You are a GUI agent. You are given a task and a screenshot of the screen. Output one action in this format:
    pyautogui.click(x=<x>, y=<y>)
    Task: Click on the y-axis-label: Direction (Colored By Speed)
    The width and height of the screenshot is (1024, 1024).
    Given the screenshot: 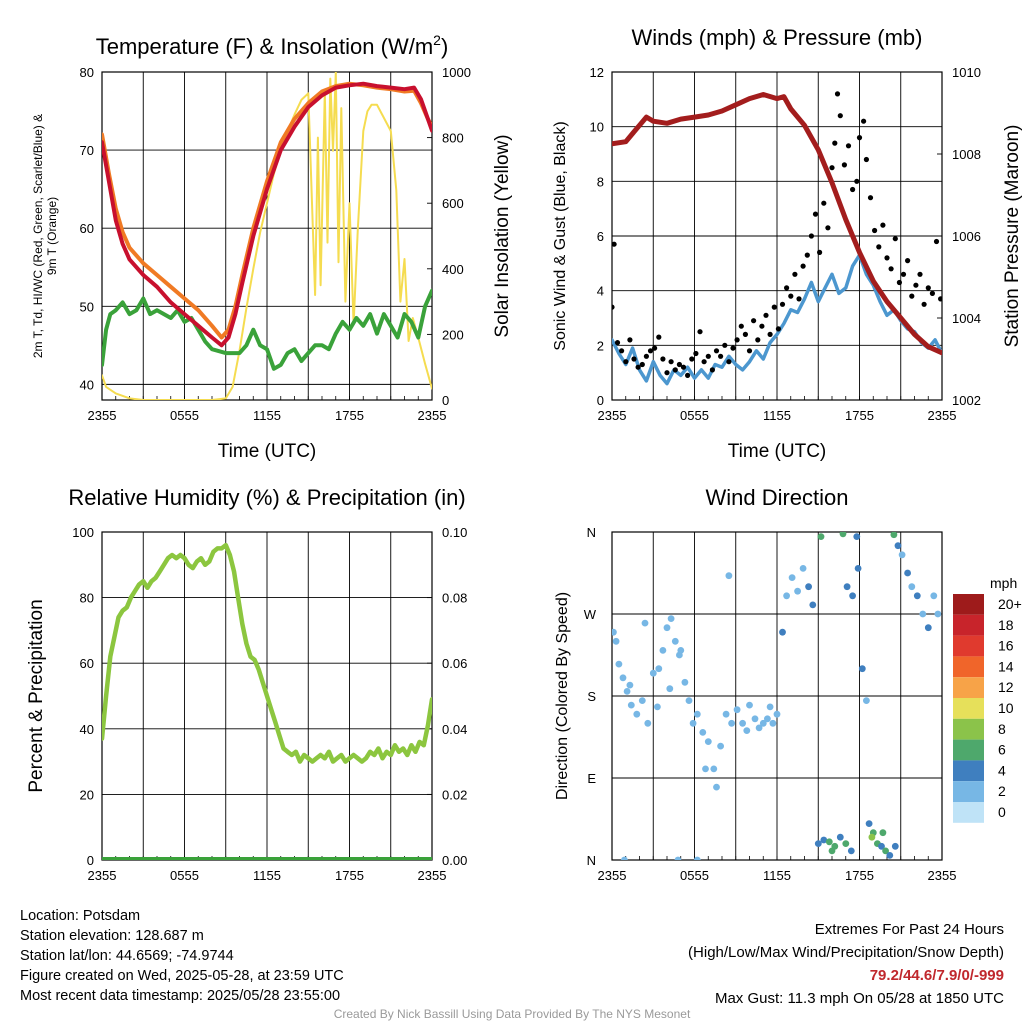 What is the action you would take?
    pyautogui.click(x=562, y=696)
    